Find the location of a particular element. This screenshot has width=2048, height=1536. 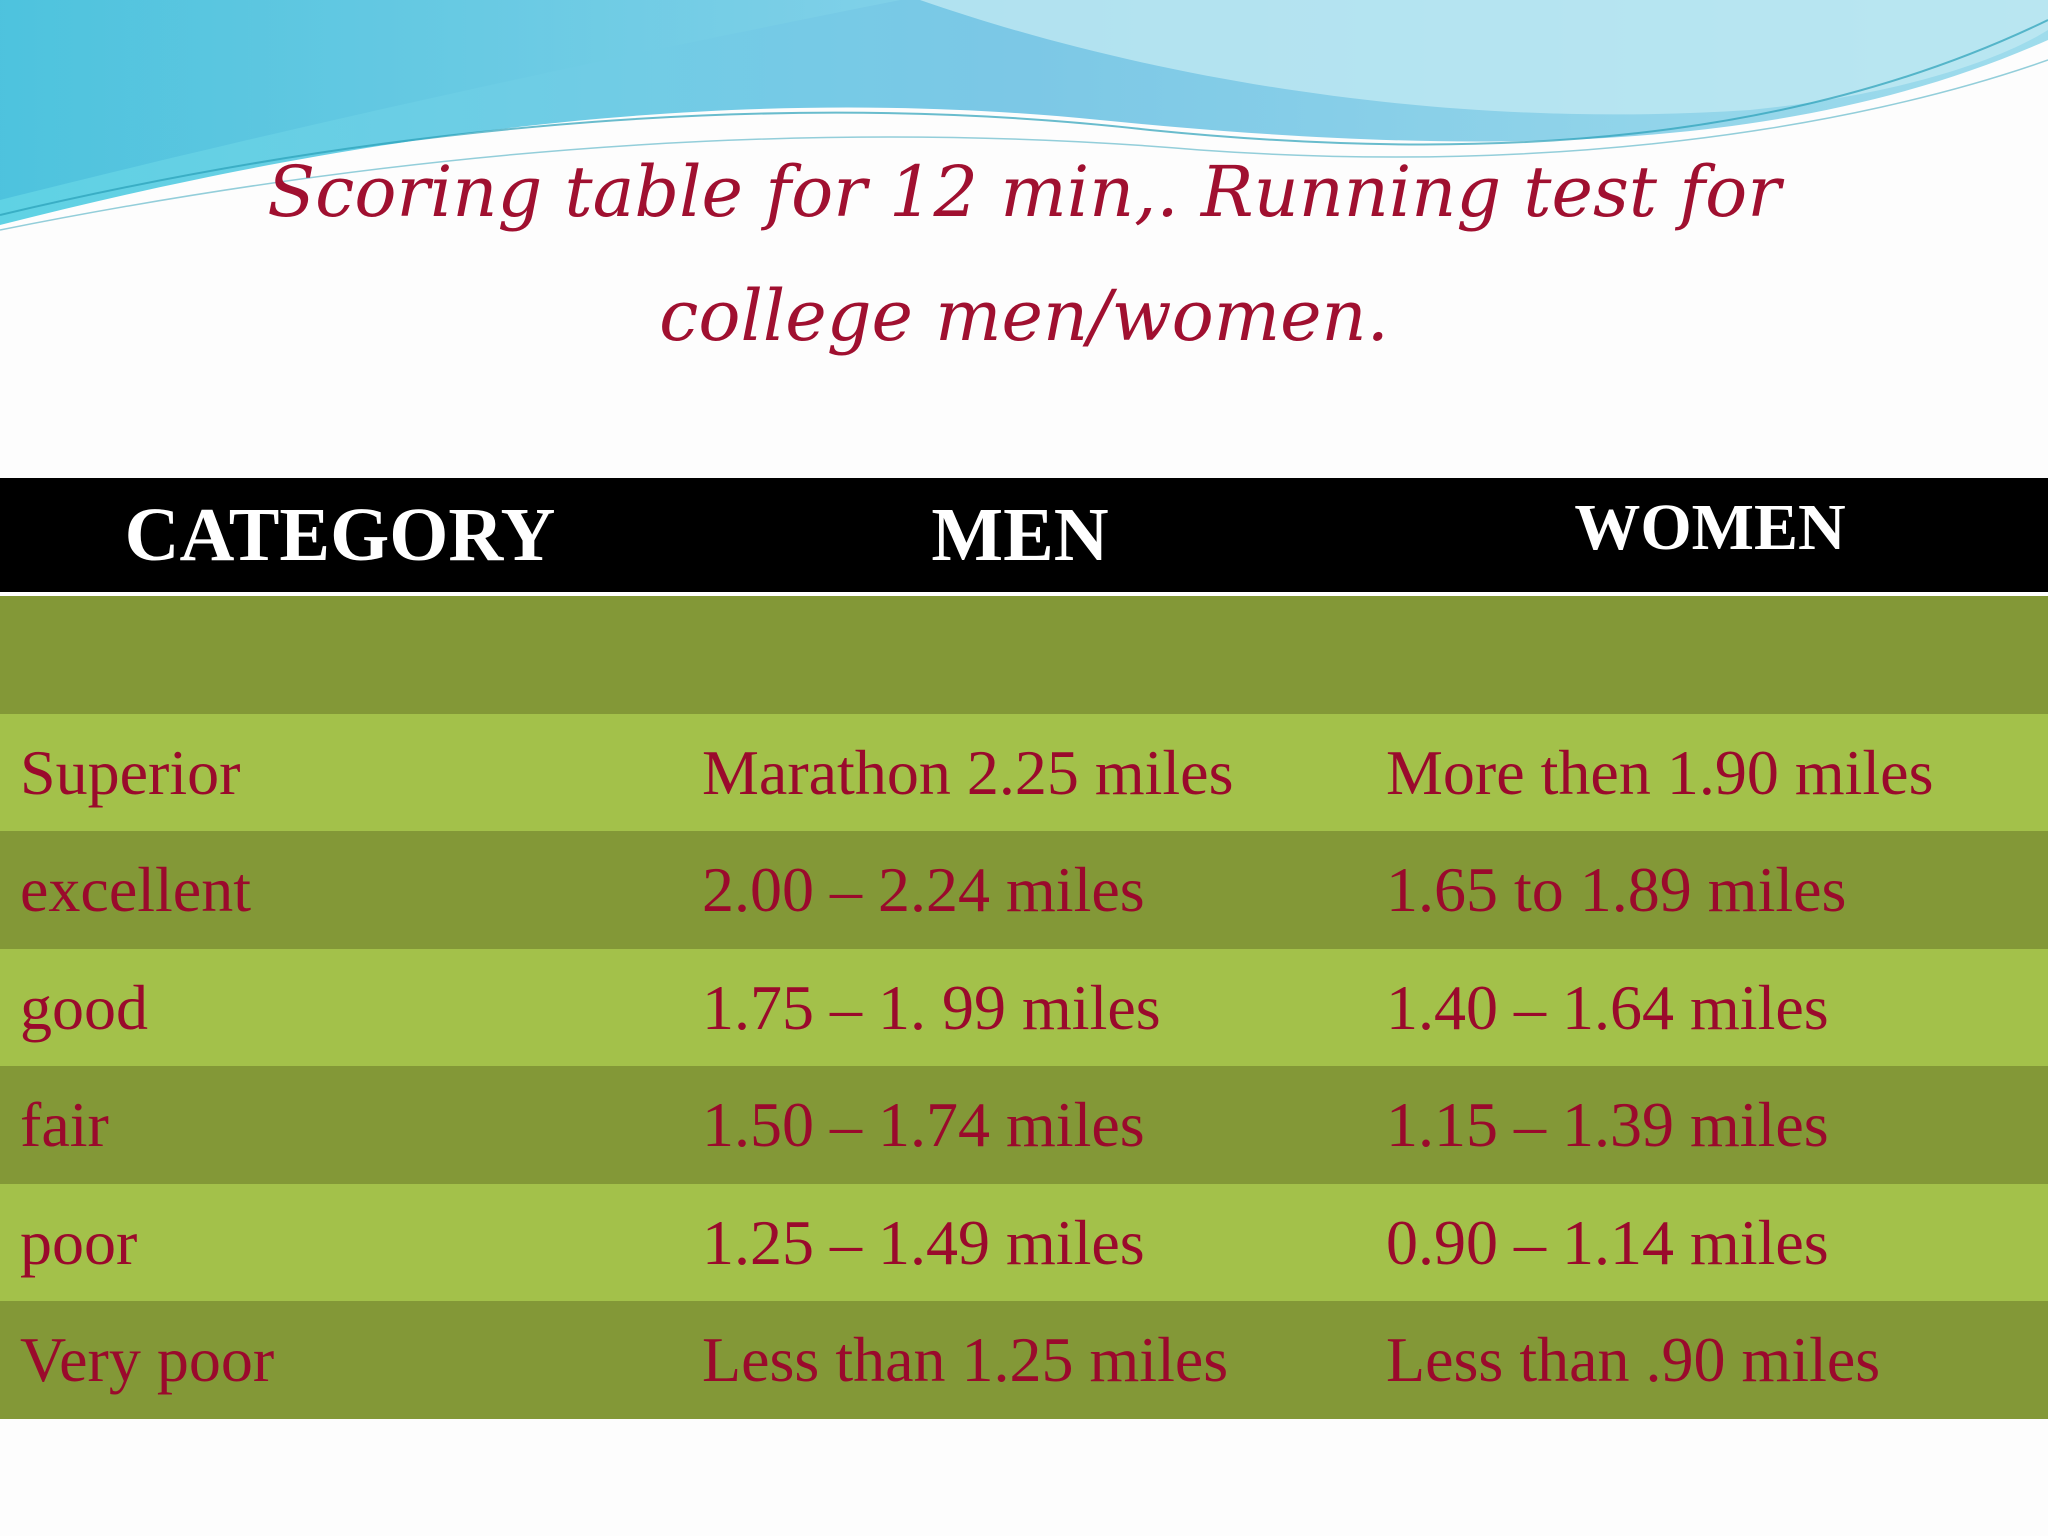

women-cell: 1.15 – 1.39 miles is located at coordinates (1607, 1124).